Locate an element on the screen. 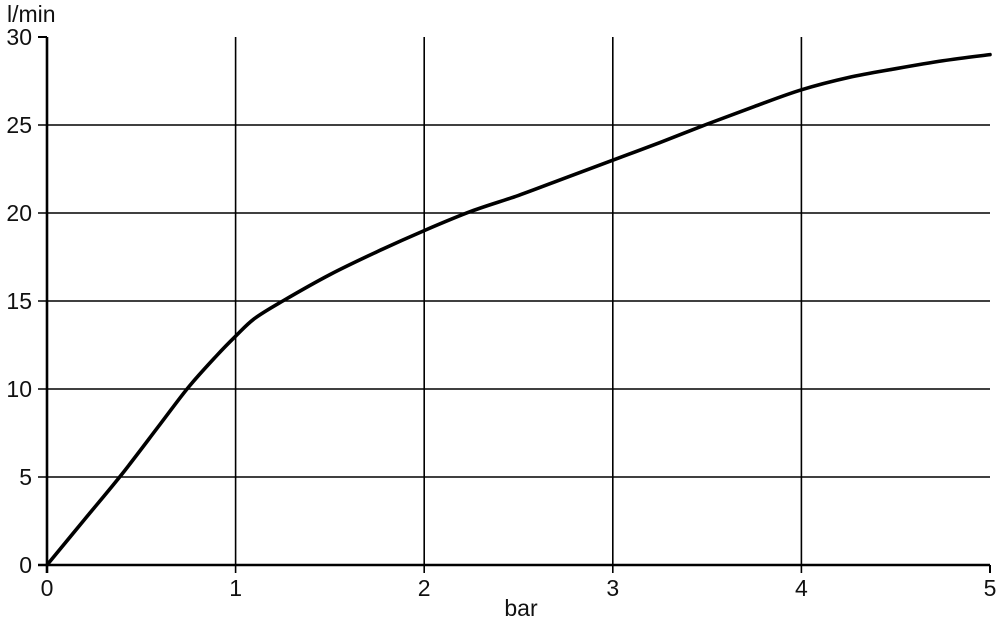 This screenshot has height=624, width=1000. y-tick-label: 15 is located at coordinates (19, 301).